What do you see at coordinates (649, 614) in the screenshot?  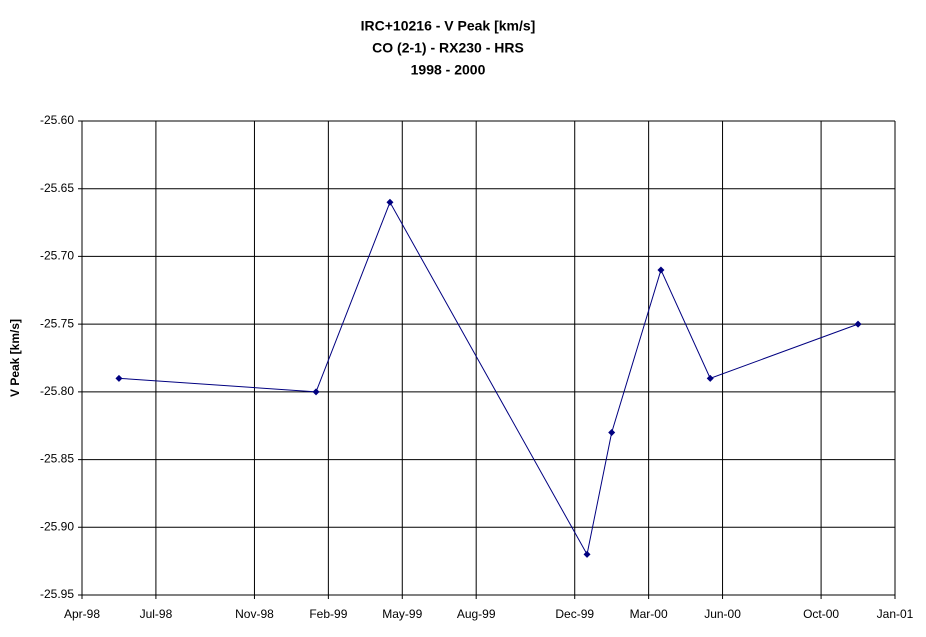 I see `x-tick-label: Mar-00` at bounding box center [649, 614].